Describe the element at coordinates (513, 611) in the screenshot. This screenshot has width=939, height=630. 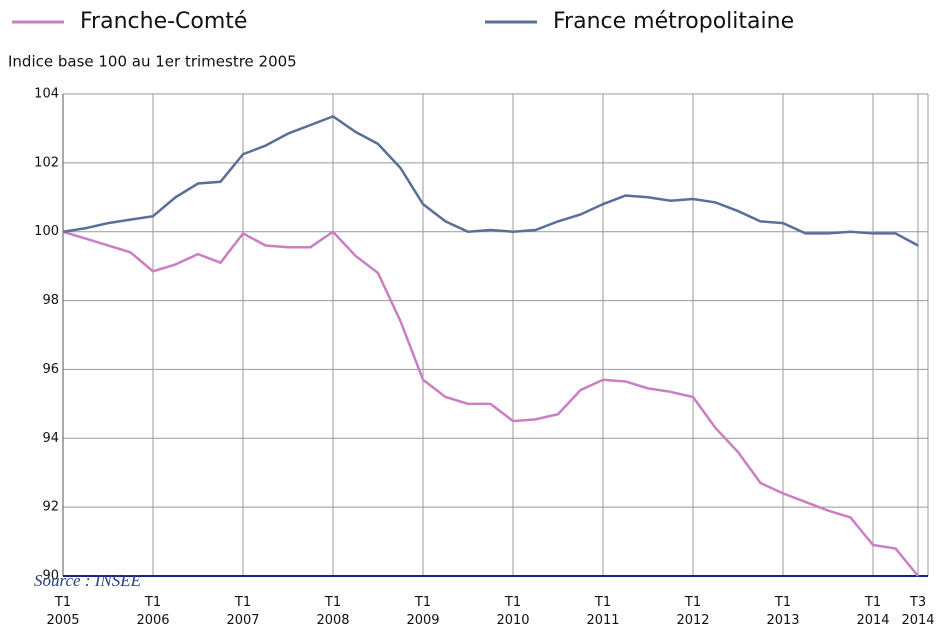
I see `x-tick-label: T1 2010` at that location.